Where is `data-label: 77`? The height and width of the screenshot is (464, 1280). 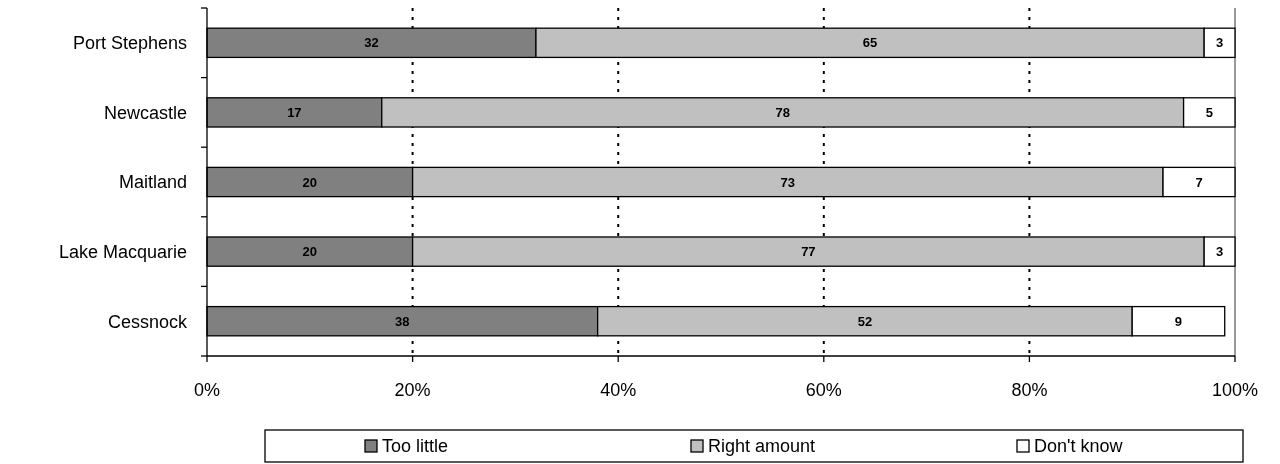
data-label: 77 is located at coordinates (808, 252).